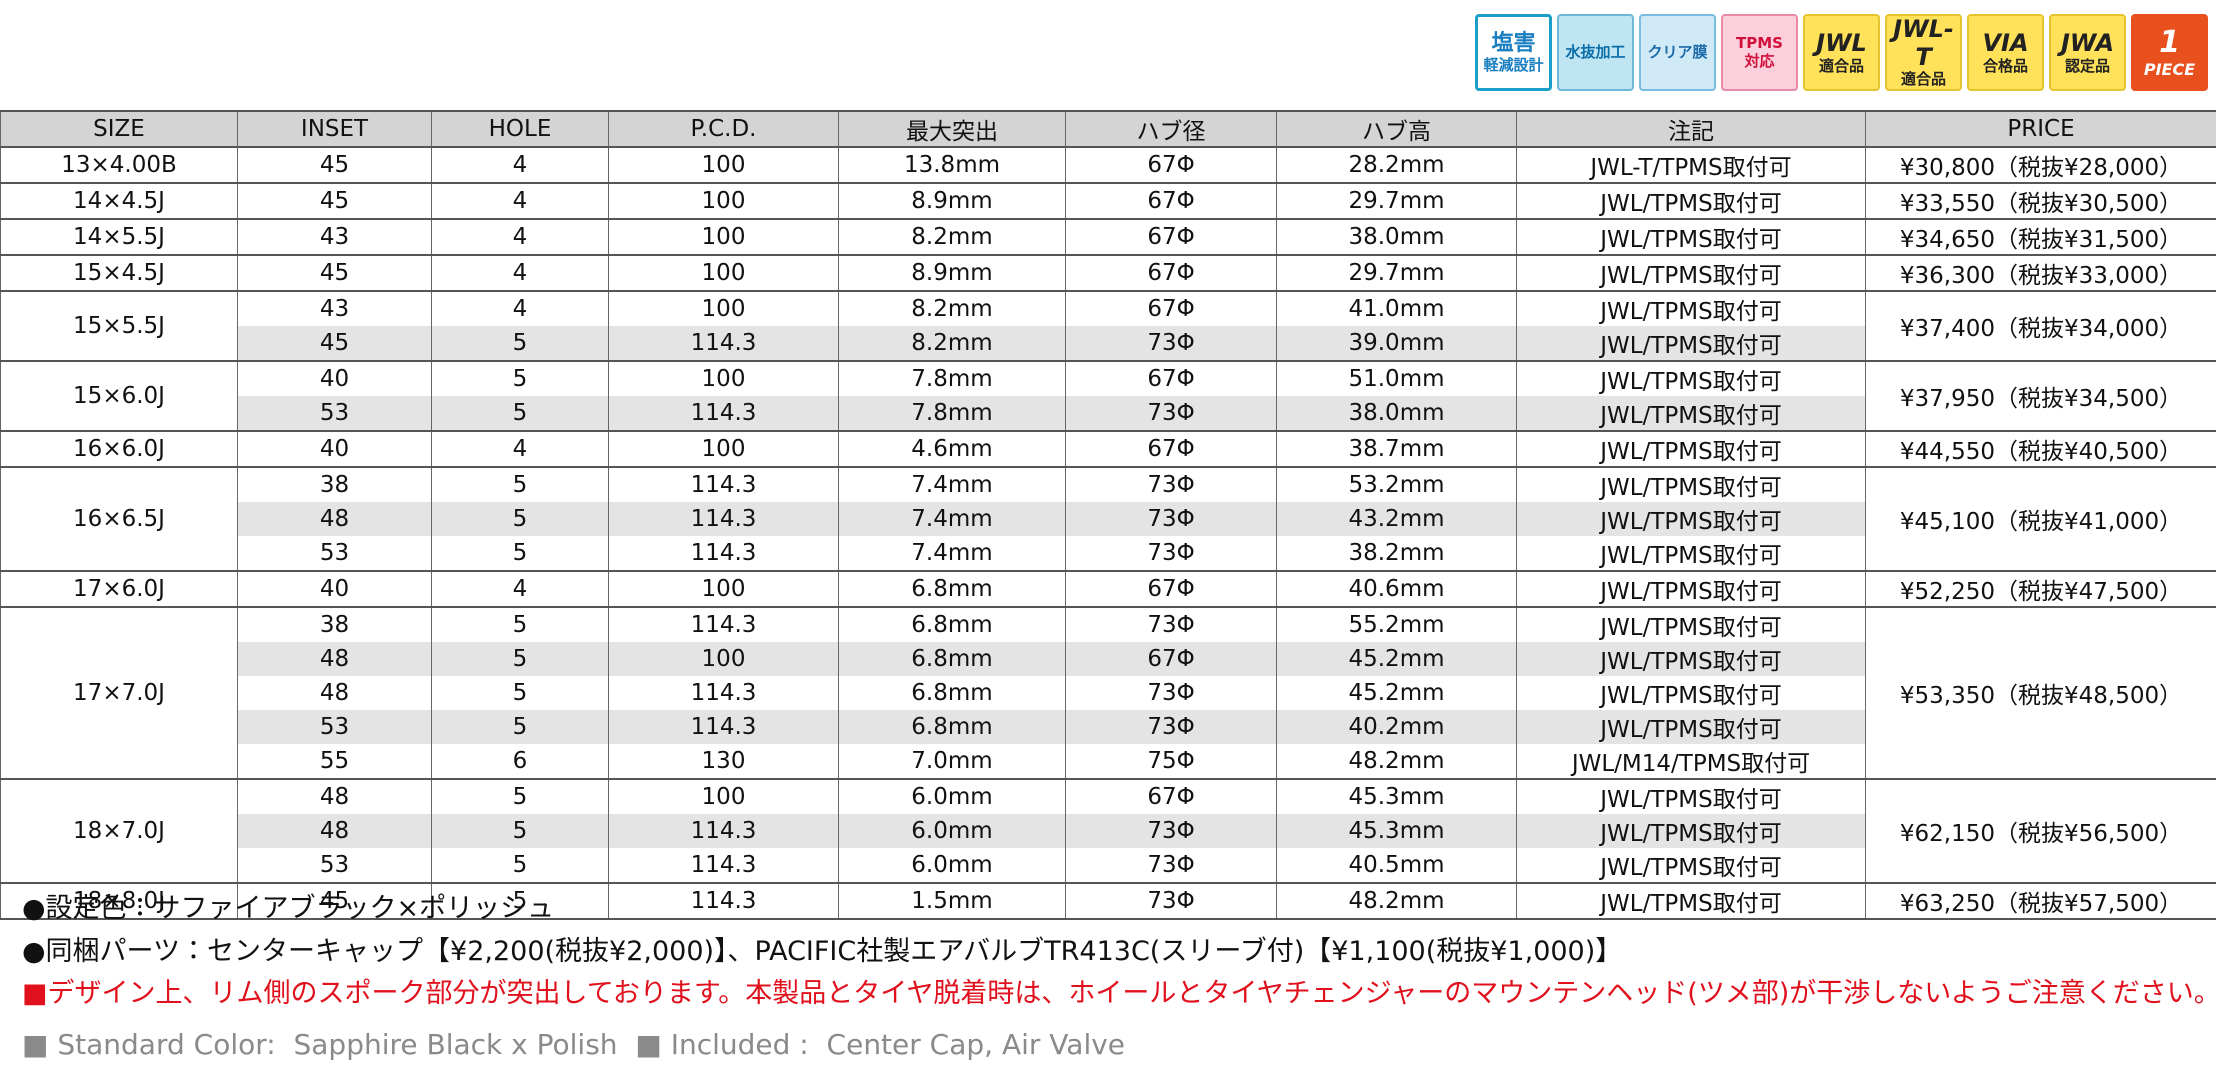 Image resolution: width=2216 pixels, height=1079 pixels. Describe the element at coordinates (723, 762) in the screenshot. I see `pcd-cell: 130` at that location.